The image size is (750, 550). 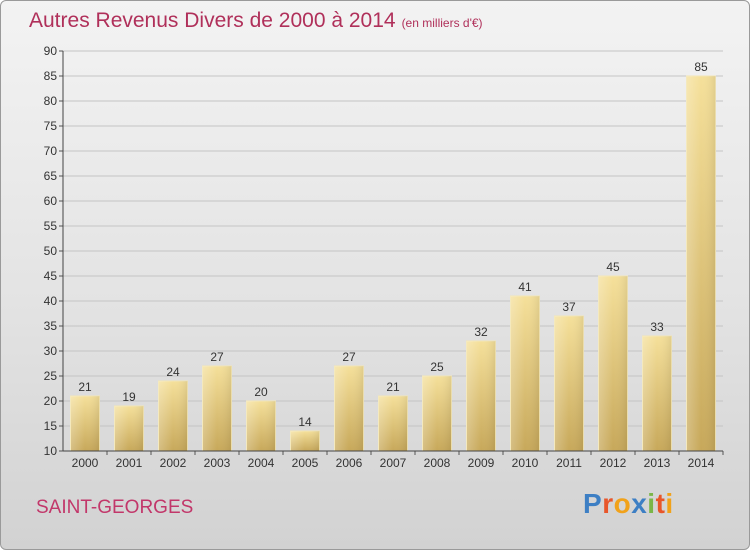 What do you see at coordinates (442, 23) in the screenshot?
I see `chart-subtitle: (en milliers d'€)` at bounding box center [442, 23].